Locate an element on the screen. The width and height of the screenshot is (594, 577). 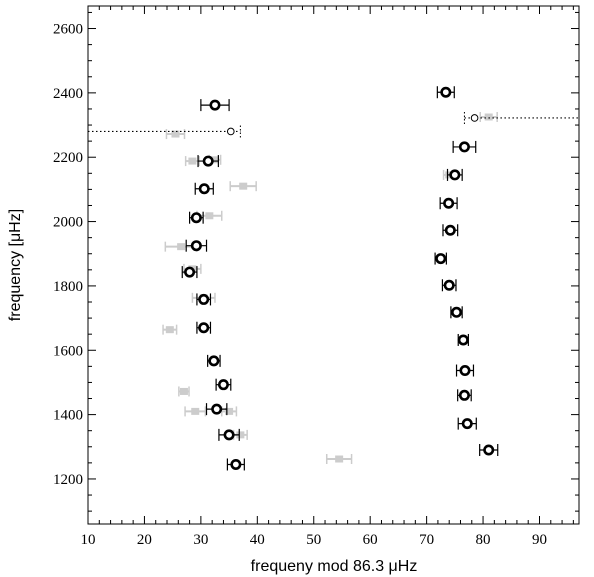
x-tick-label: 20 is located at coordinates (144, 540).